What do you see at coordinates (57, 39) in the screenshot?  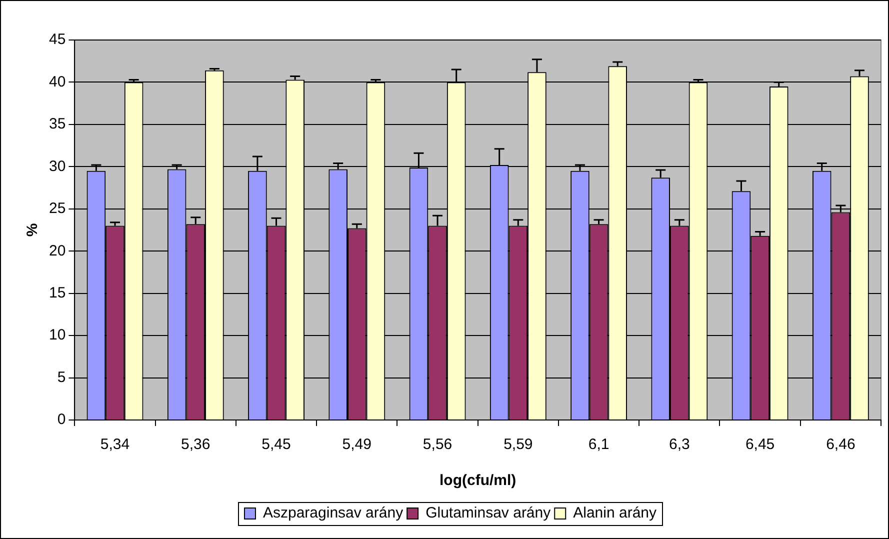 I see `y-tick-label: 45` at bounding box center [57, 39].